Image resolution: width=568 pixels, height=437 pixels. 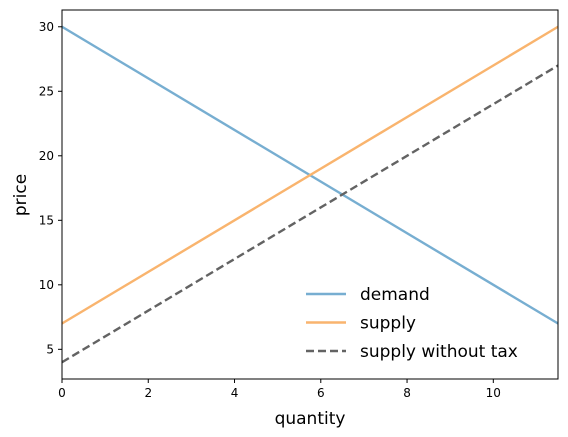 I want to click on legend: demand supply supply without tax, so click(x=412, y=323).